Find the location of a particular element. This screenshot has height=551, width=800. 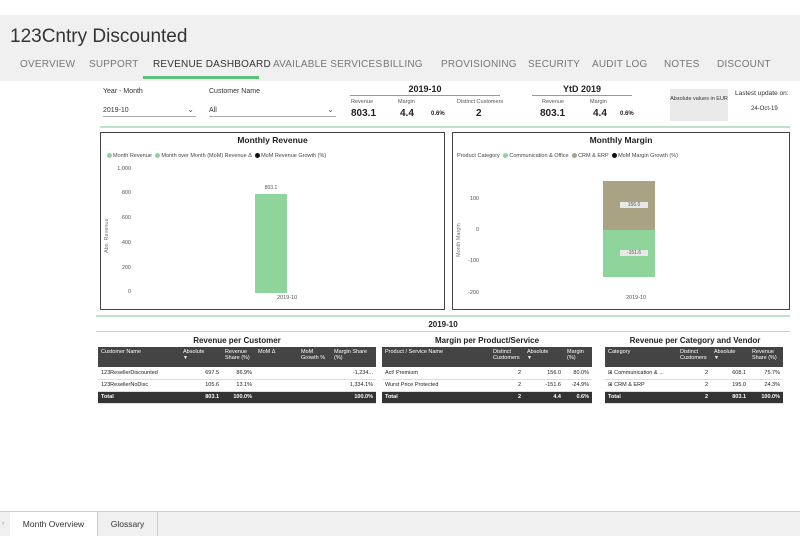

margin-neg-label: -151.6 is located at coordinates (634, 252).